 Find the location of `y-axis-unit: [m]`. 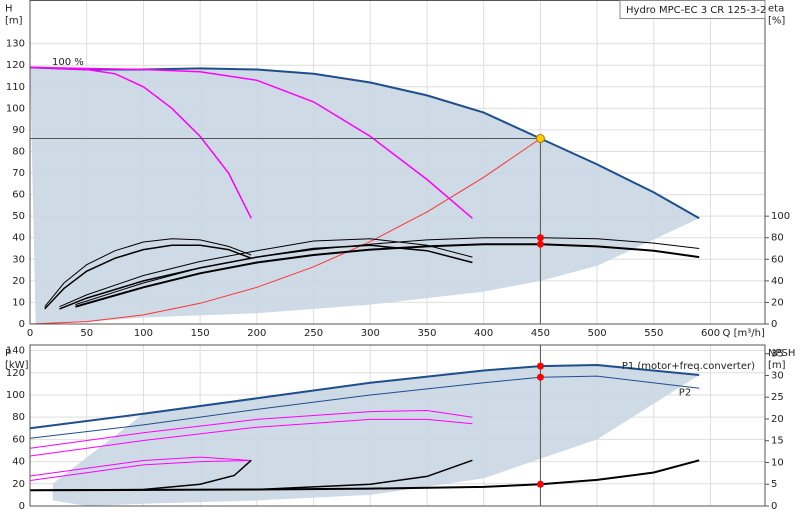

y-axis-unit: [m] is located at coordinates (14, 21).